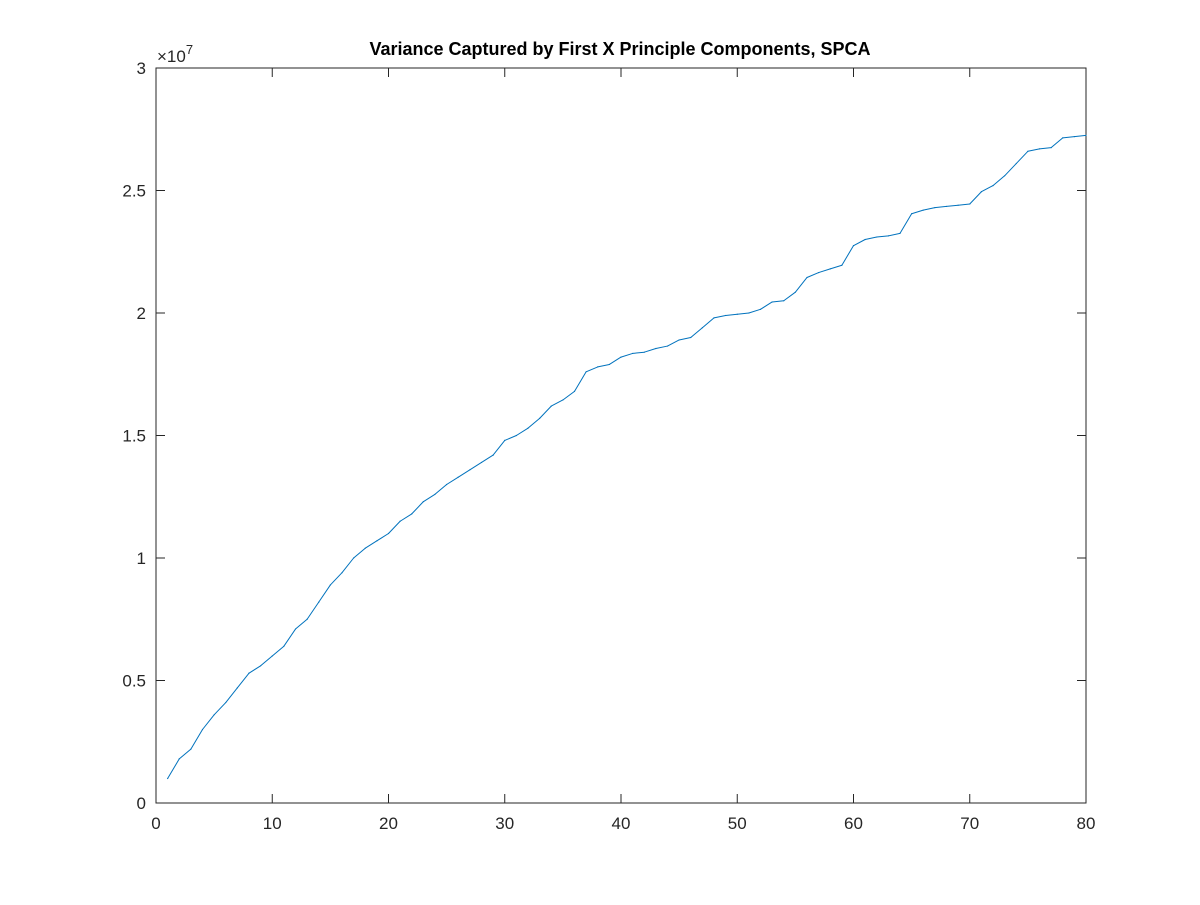 The height and width of the screenshot is (905, 1200). I want to click on y-tick-label: 0, so click(141, 803).